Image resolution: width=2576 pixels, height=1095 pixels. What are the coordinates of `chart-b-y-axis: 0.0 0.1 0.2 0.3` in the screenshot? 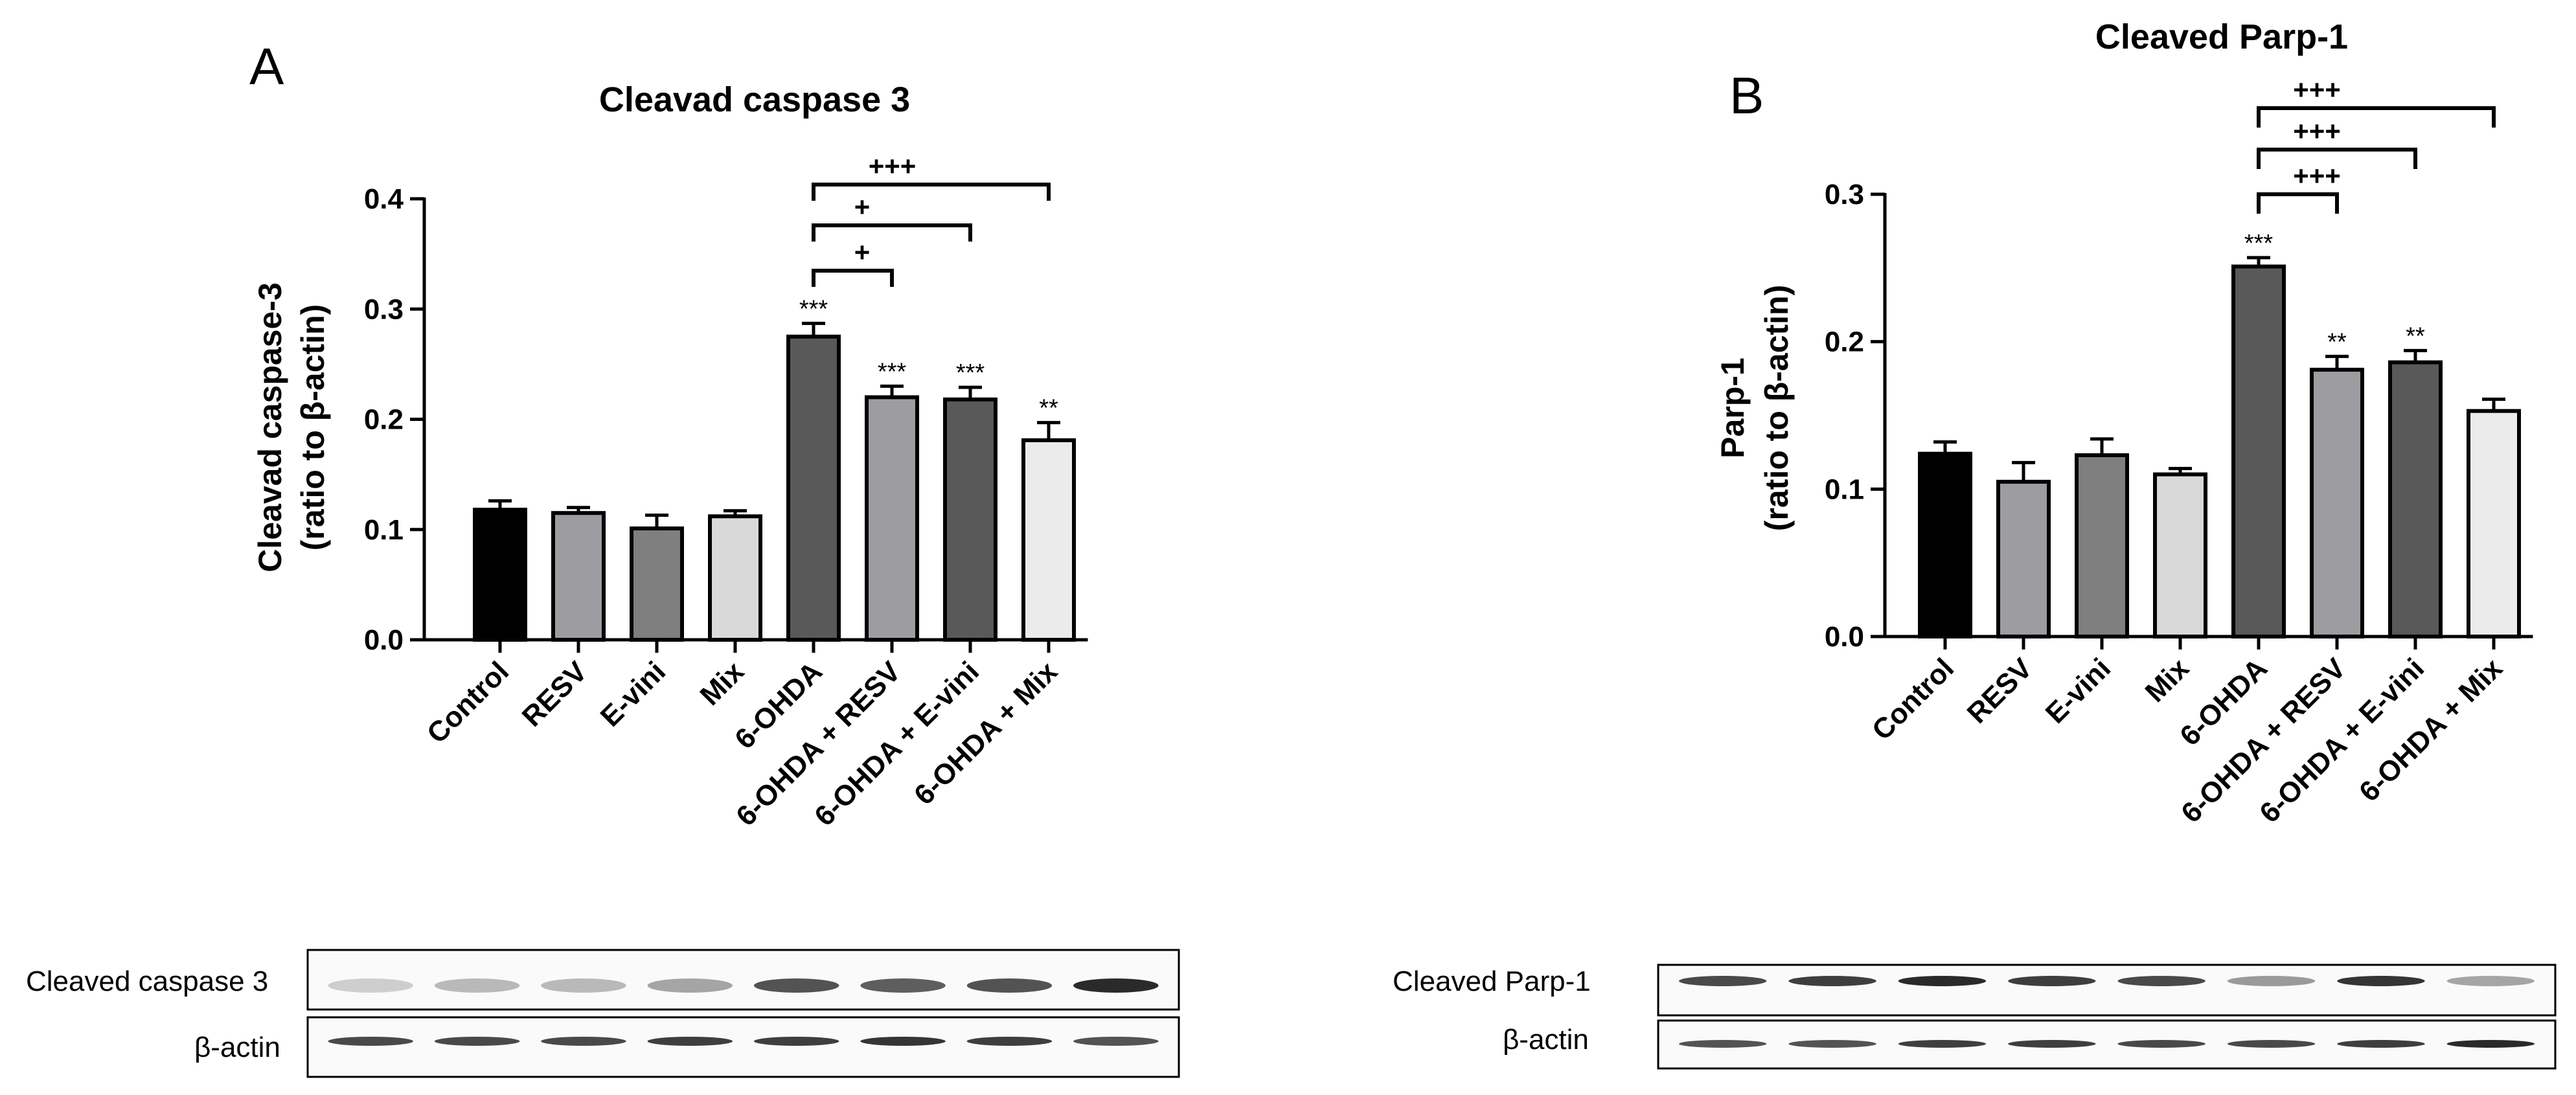 It's located at (2179, 416).